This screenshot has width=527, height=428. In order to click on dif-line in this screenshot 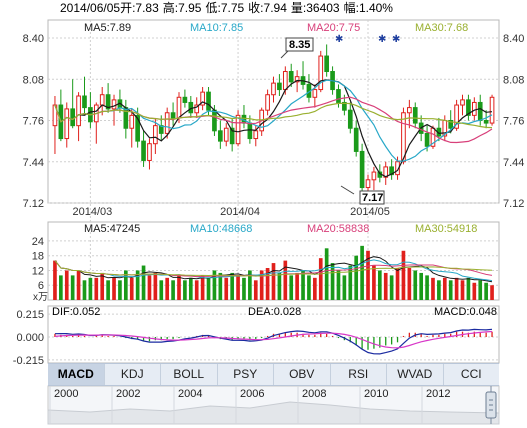, I will do `click(273, 341)`.